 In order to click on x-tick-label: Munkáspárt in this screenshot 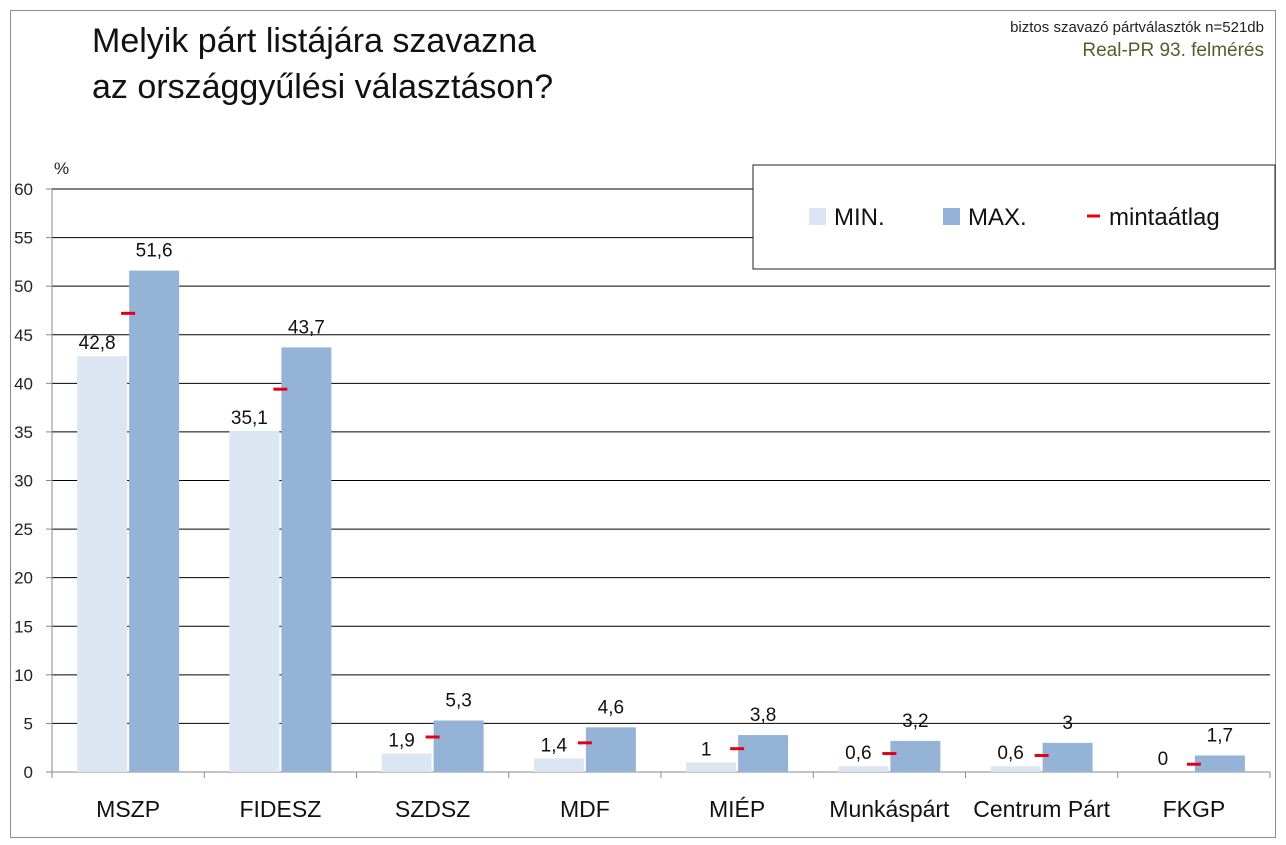, I will do `click(889, 809)`.